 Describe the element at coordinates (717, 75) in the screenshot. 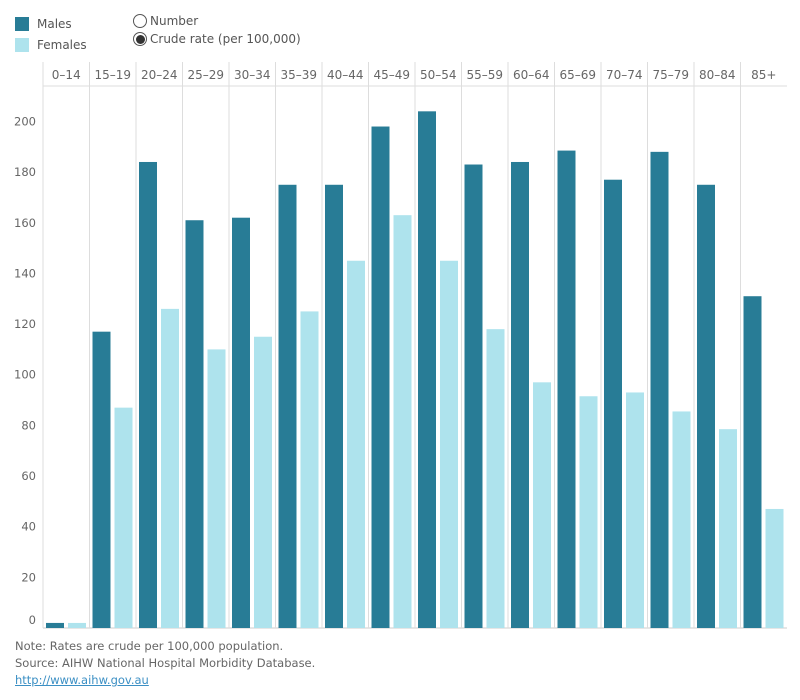

I see `category-label: 80–84` at that location.